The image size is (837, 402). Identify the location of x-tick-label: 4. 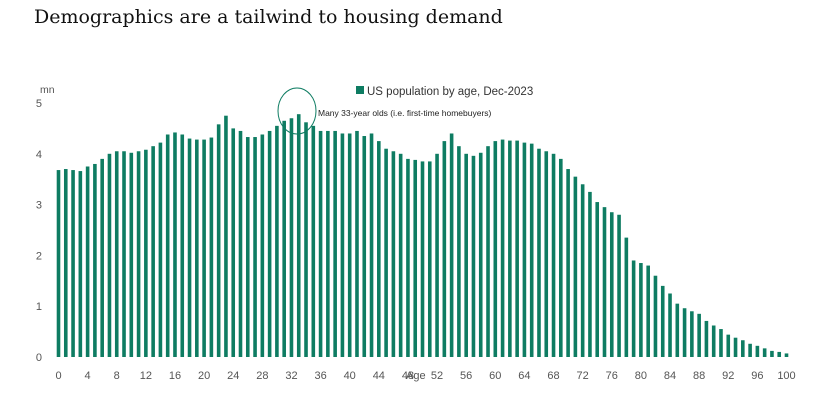
(88, 376).